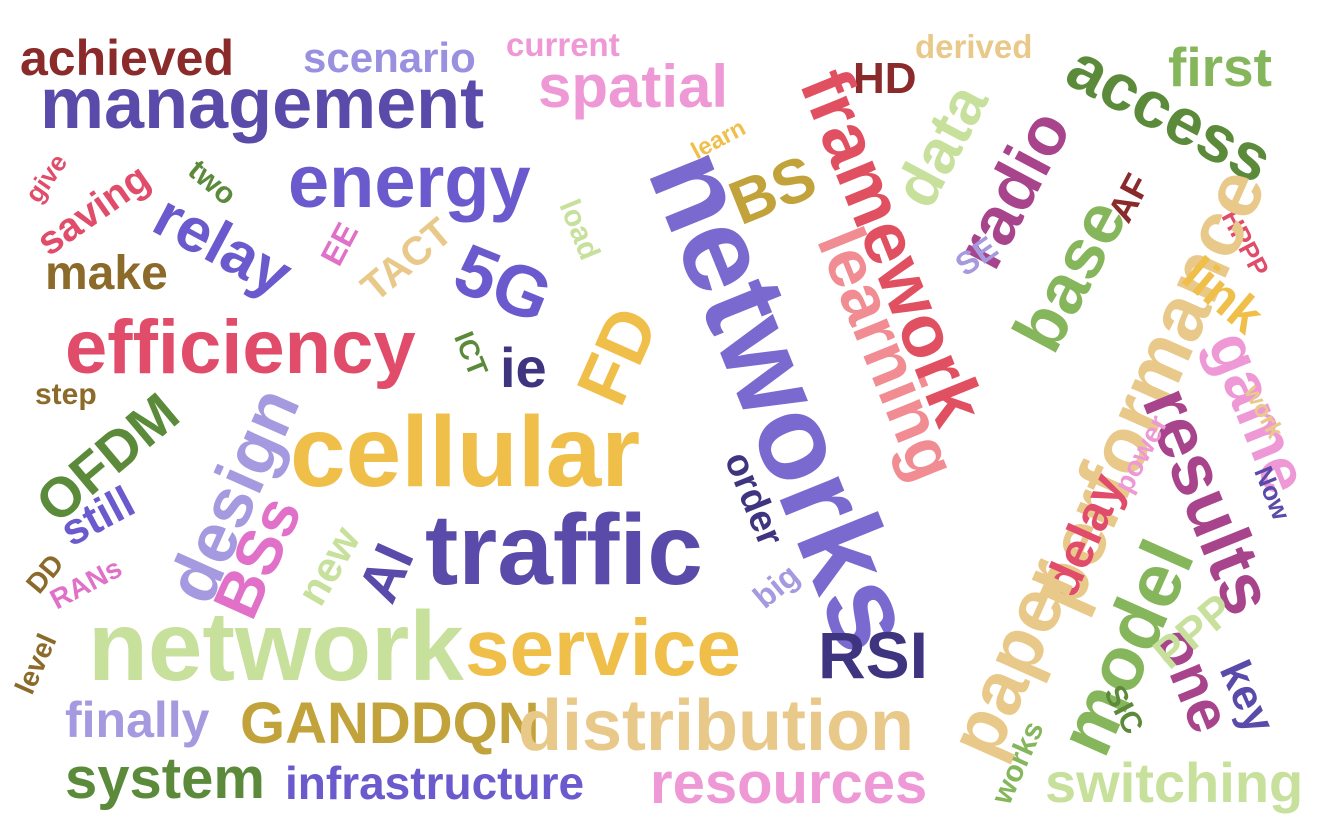 Image resolution: width=1341 pixels, height=834 pixels. Describe the element at coordinates (46, 178) in the screenshot. I see `word-give: give` at that location.